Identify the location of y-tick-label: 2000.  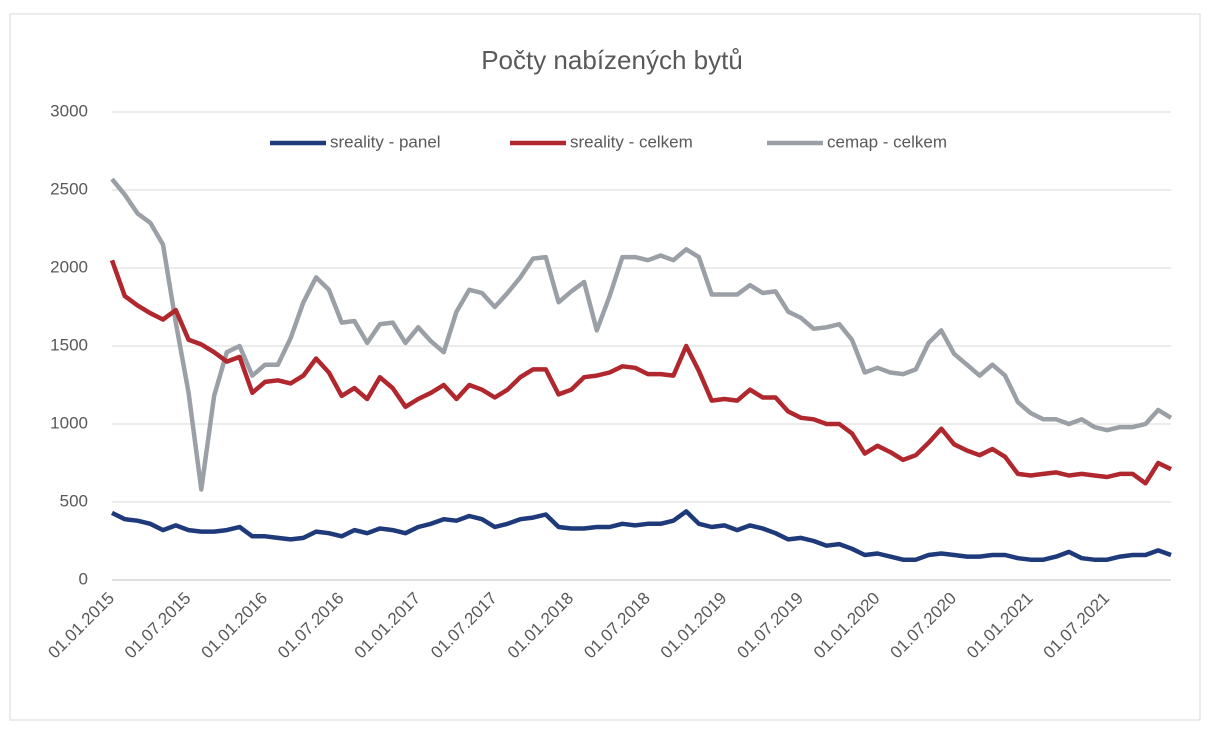
(69, 266).